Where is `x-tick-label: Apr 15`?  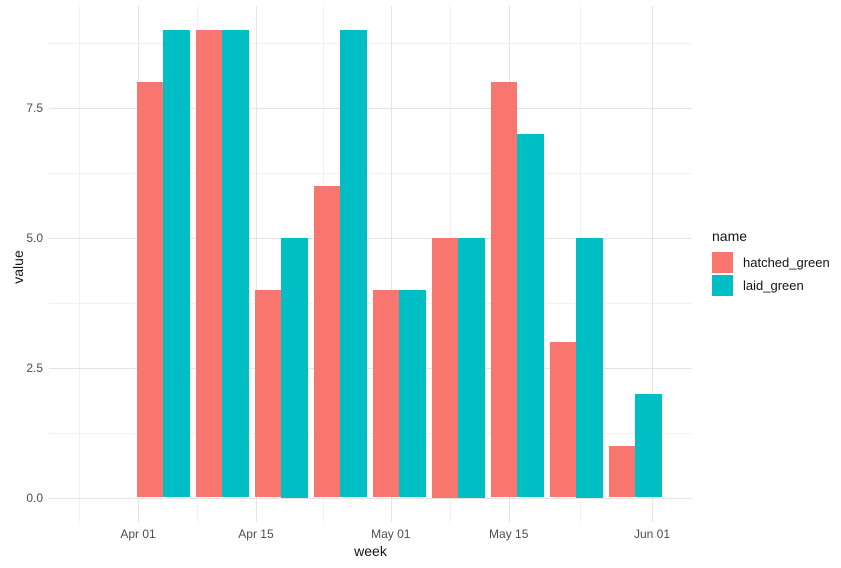
x-tick-label: Apr 15 is located at coordinates (256, 534).